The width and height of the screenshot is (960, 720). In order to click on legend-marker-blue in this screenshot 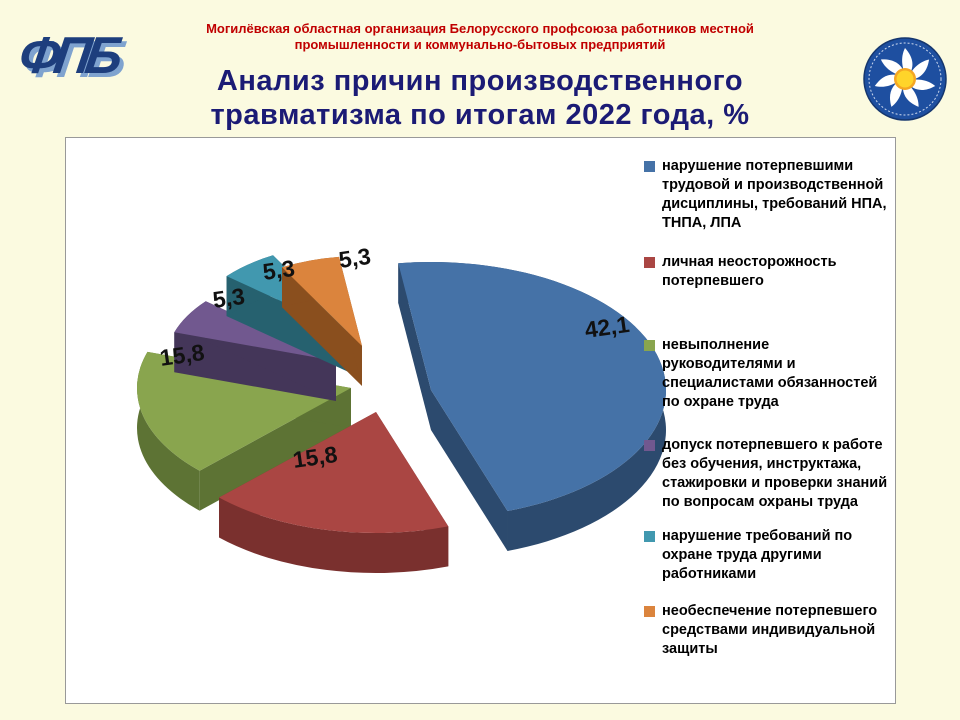, I will do `click(649, 166)`.